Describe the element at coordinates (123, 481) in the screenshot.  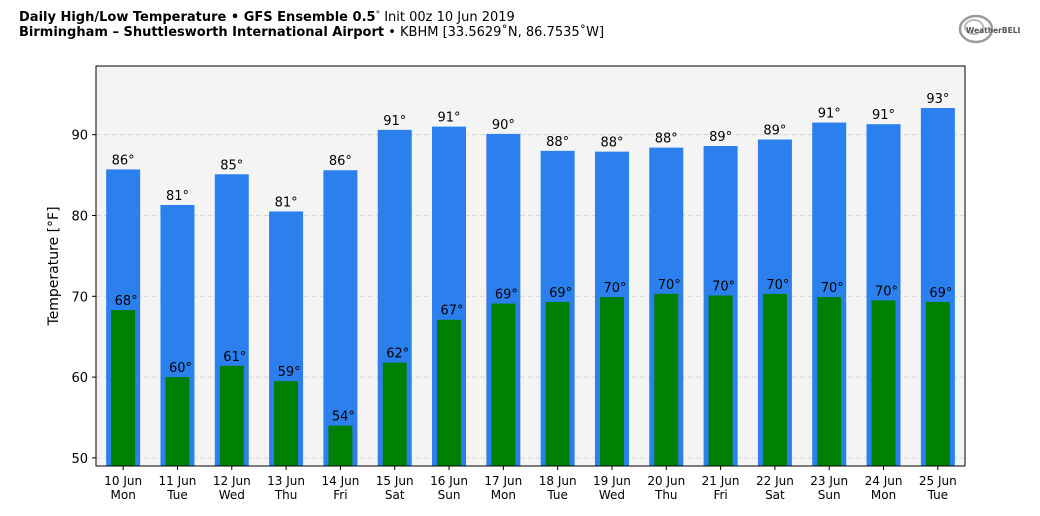
I see `x-tick-date: 10 Jun` at that location.